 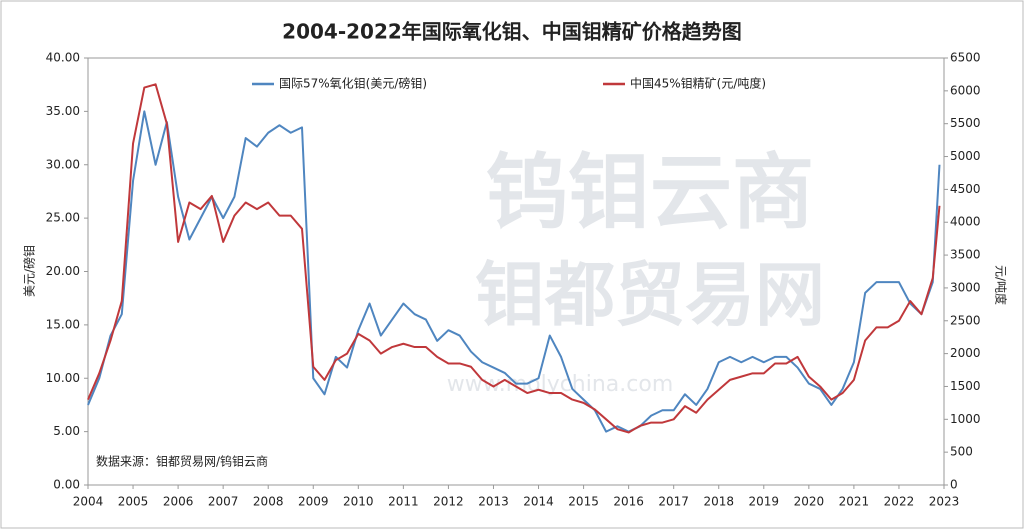 I want to click on x-tick-label: 2014, so click(x=538, y=502).